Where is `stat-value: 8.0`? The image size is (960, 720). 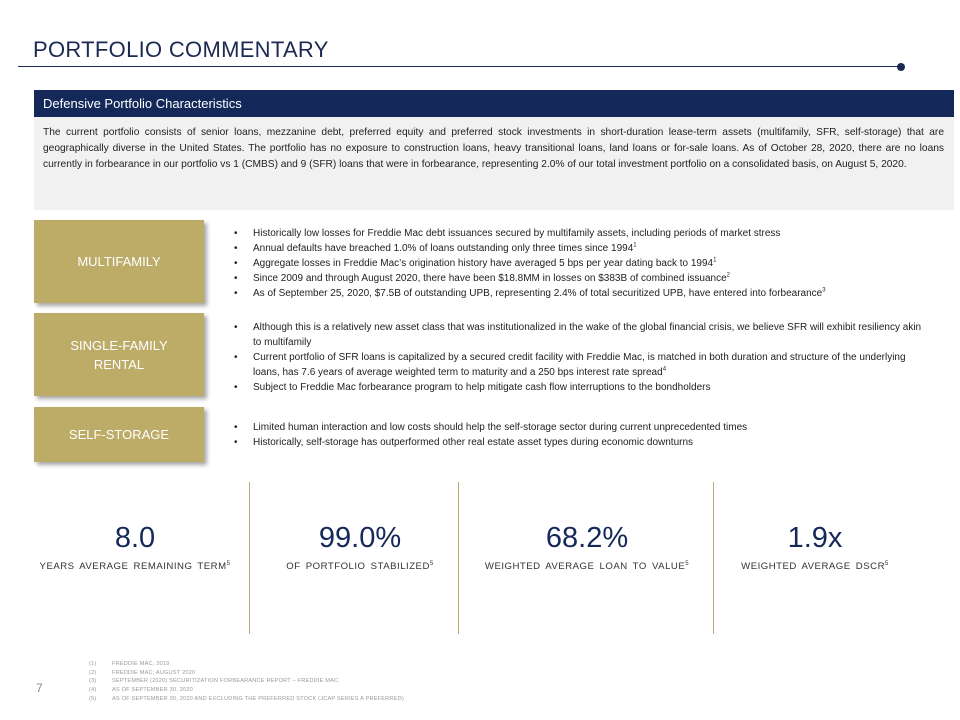
stat-value: 8.0 is located at coordinates (135, 538).